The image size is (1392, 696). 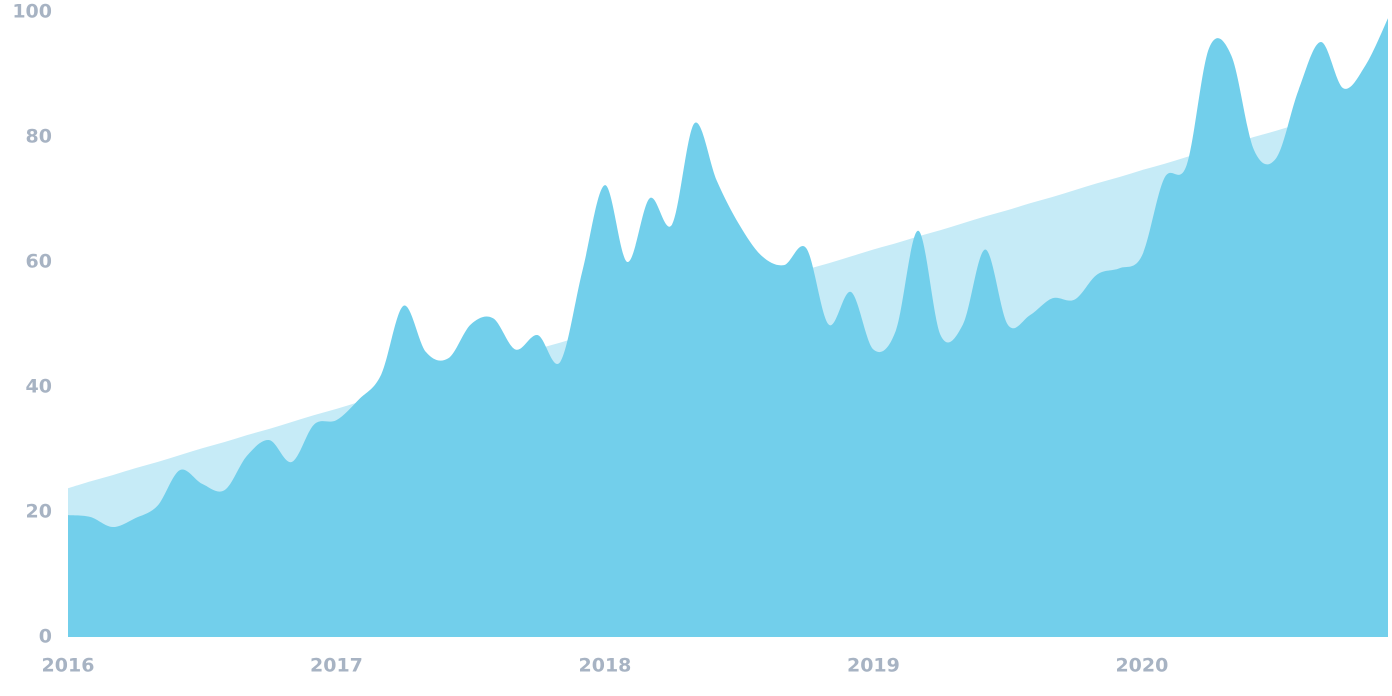 I want to click on y-tick-label: 0, so click(x=45, y=637).